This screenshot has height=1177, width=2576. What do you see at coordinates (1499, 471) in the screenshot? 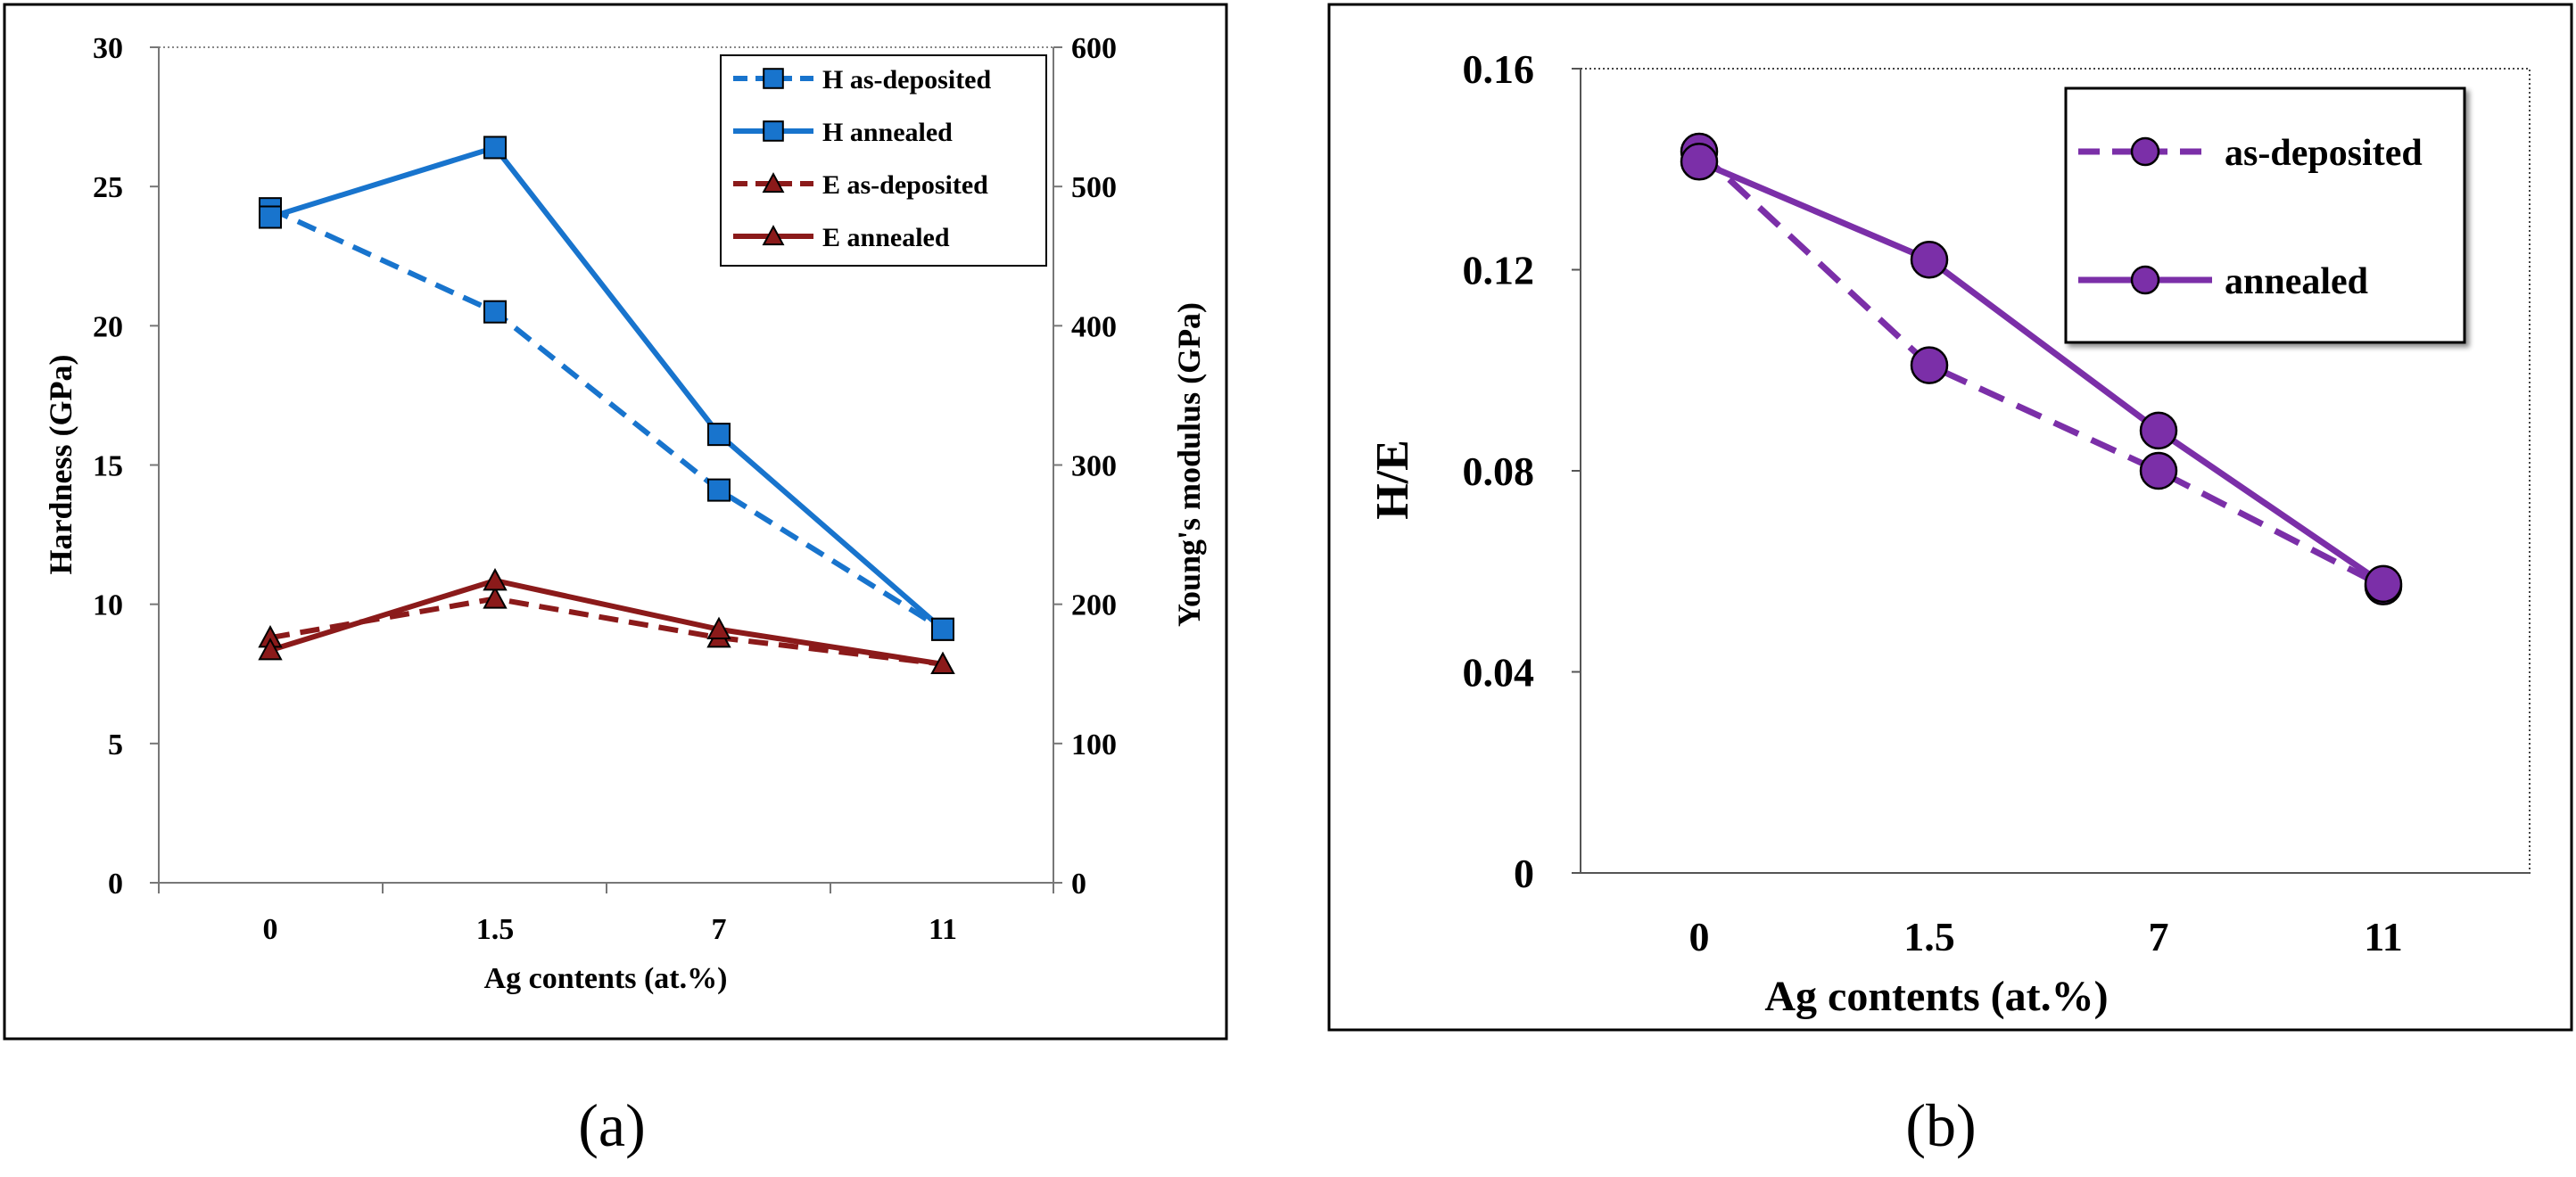
I see `y-tick-label: 0.08` at bounding box center [1499, 471].